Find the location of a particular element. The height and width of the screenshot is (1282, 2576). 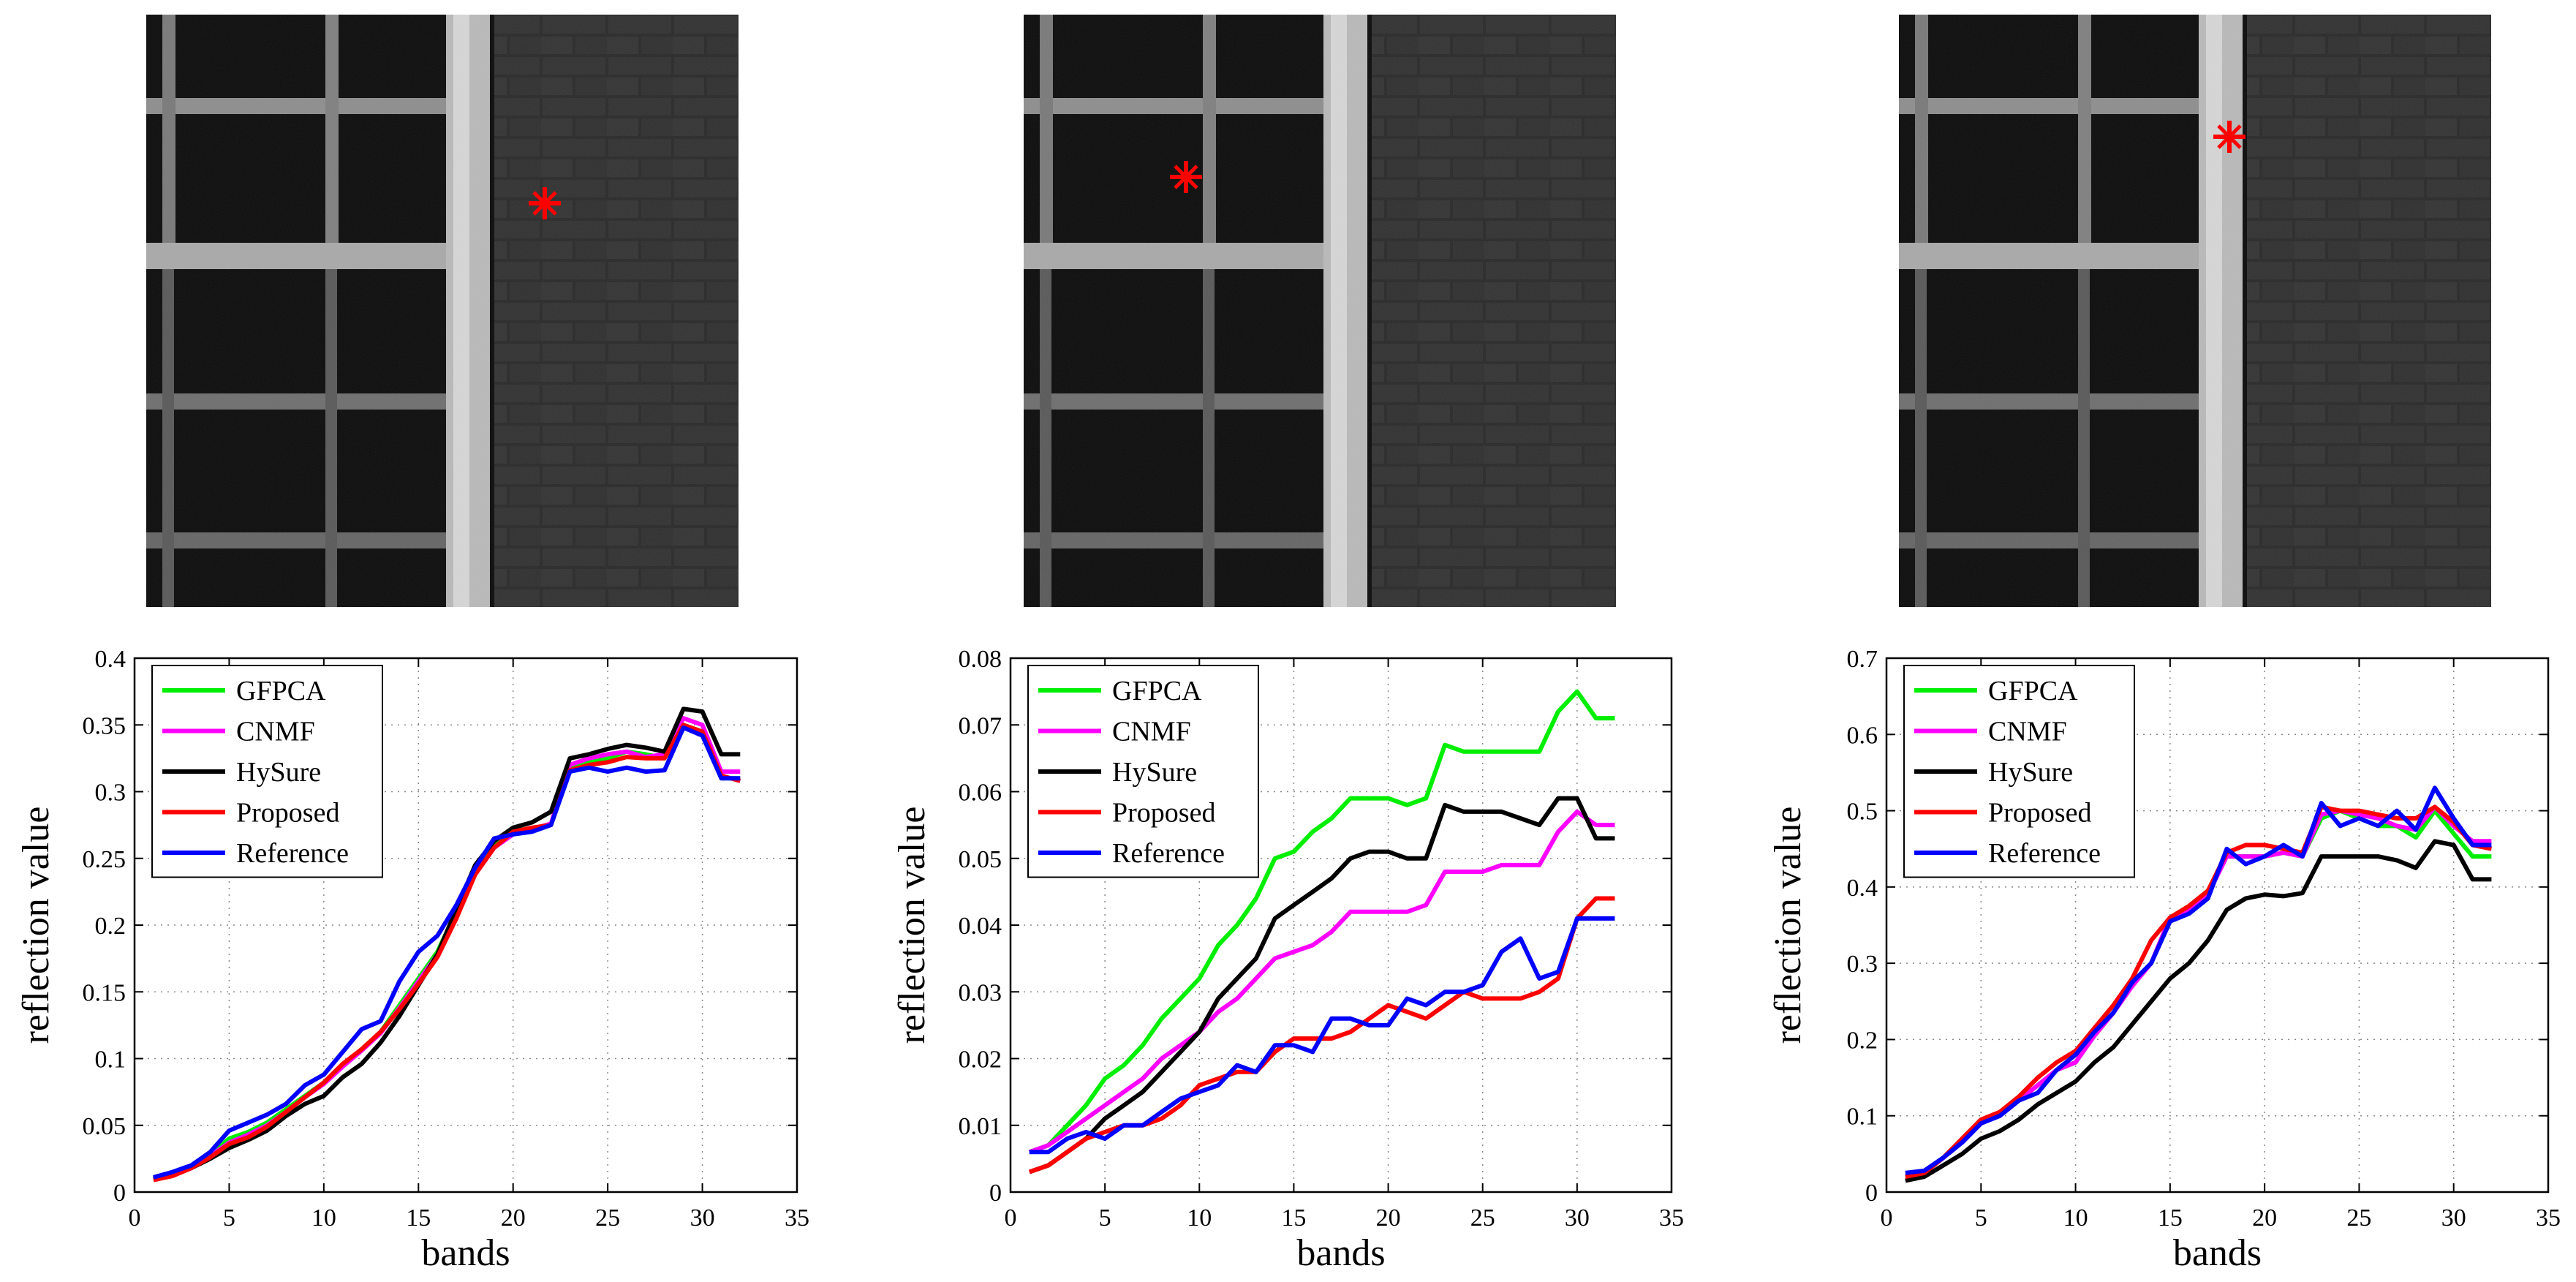

axes-frame is located at coordinates (2217, 925).